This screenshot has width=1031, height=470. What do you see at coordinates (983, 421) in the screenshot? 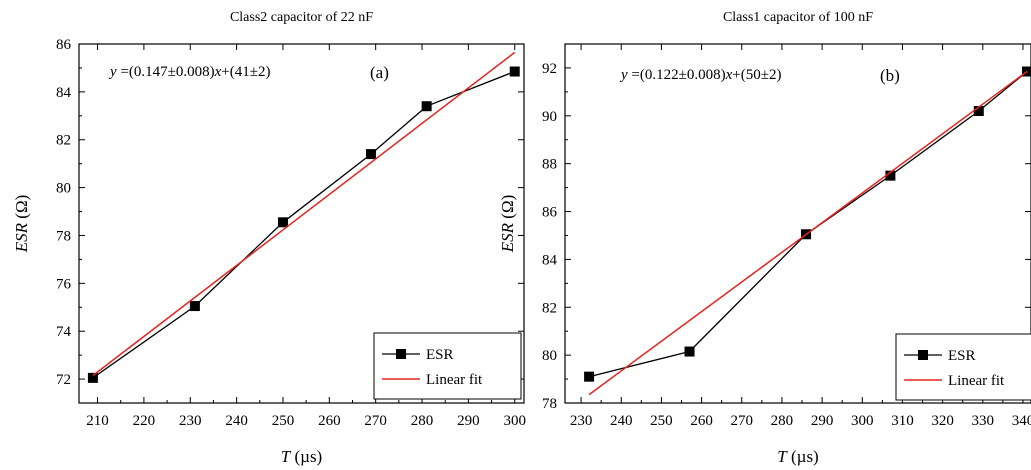
I see `x-tick-label: 330` at bounding box center [983, 421].